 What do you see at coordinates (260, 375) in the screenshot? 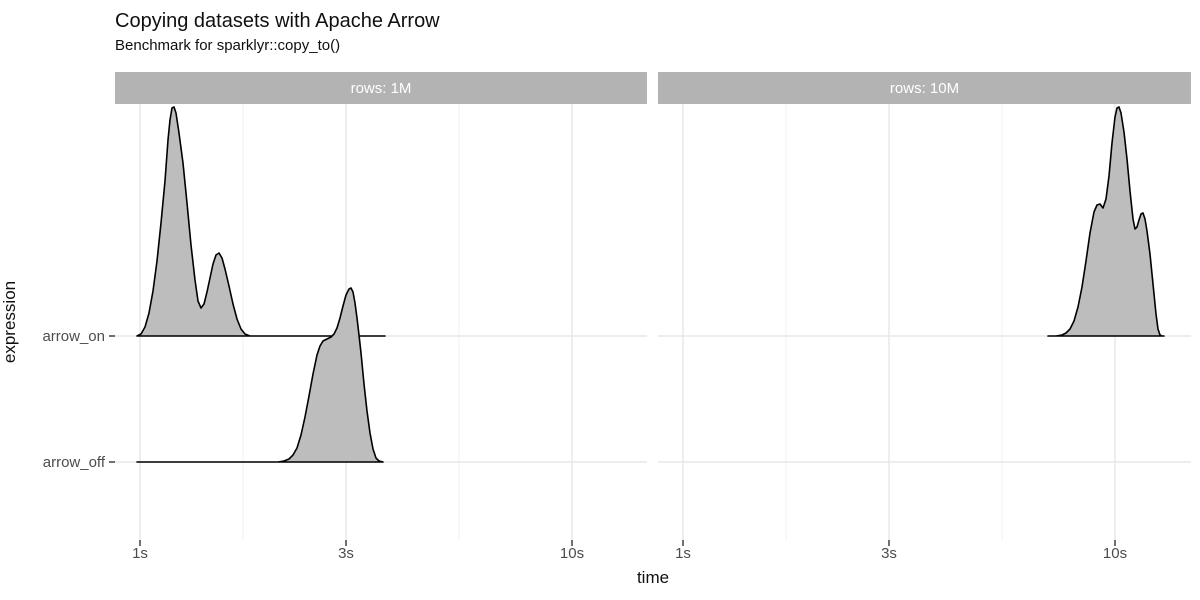
I see `ridge-1m-arrow-off` at bounding box center [260, 375].